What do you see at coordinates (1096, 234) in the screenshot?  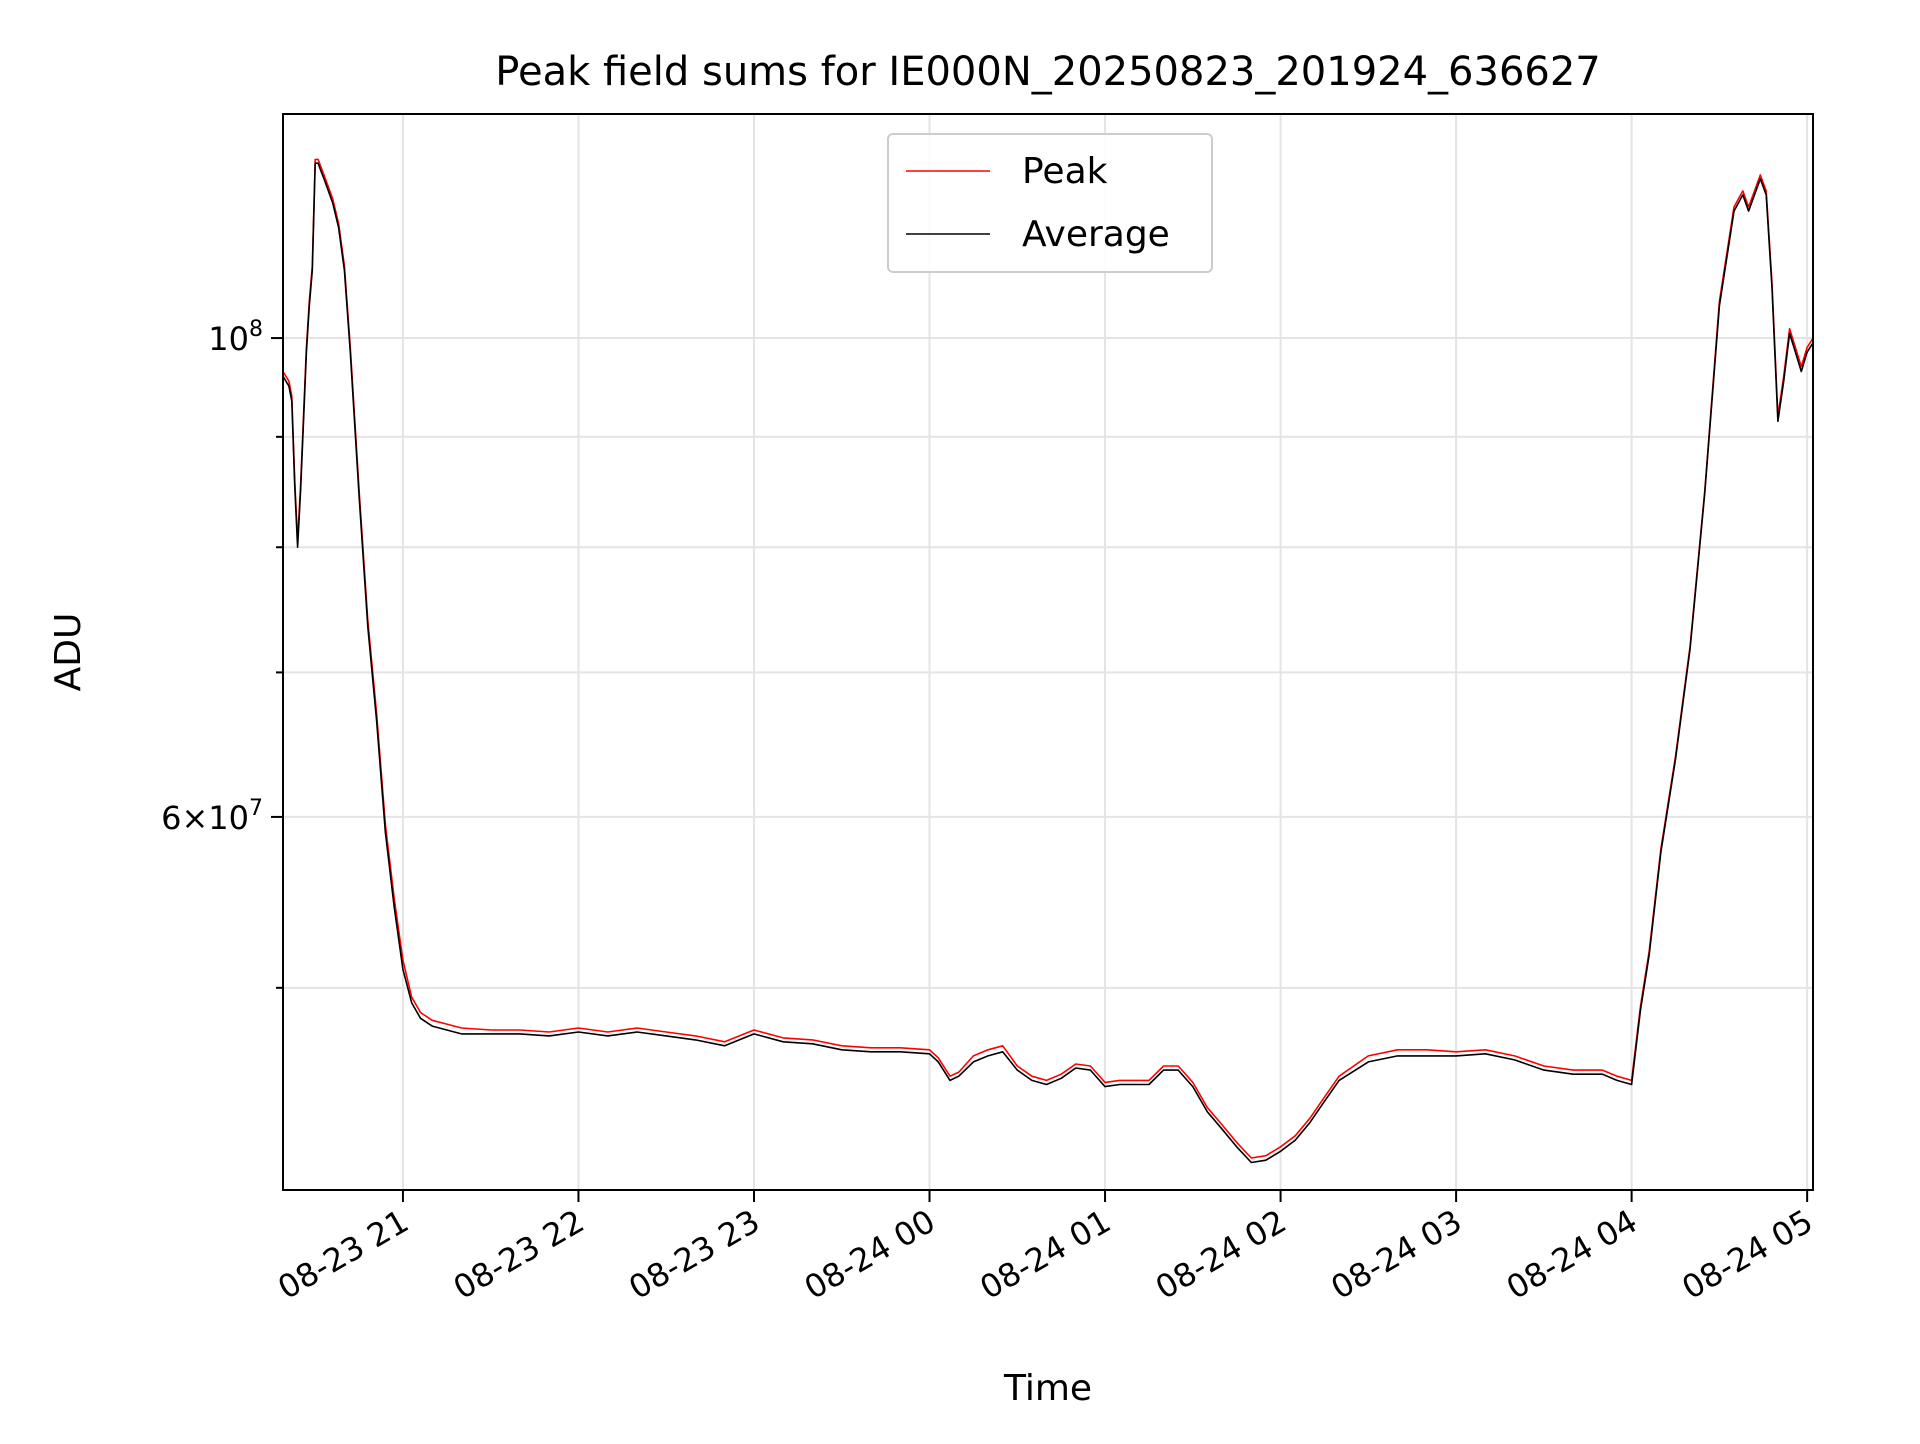 I see `legend-label: Average` at bounding box center [1096, 234].